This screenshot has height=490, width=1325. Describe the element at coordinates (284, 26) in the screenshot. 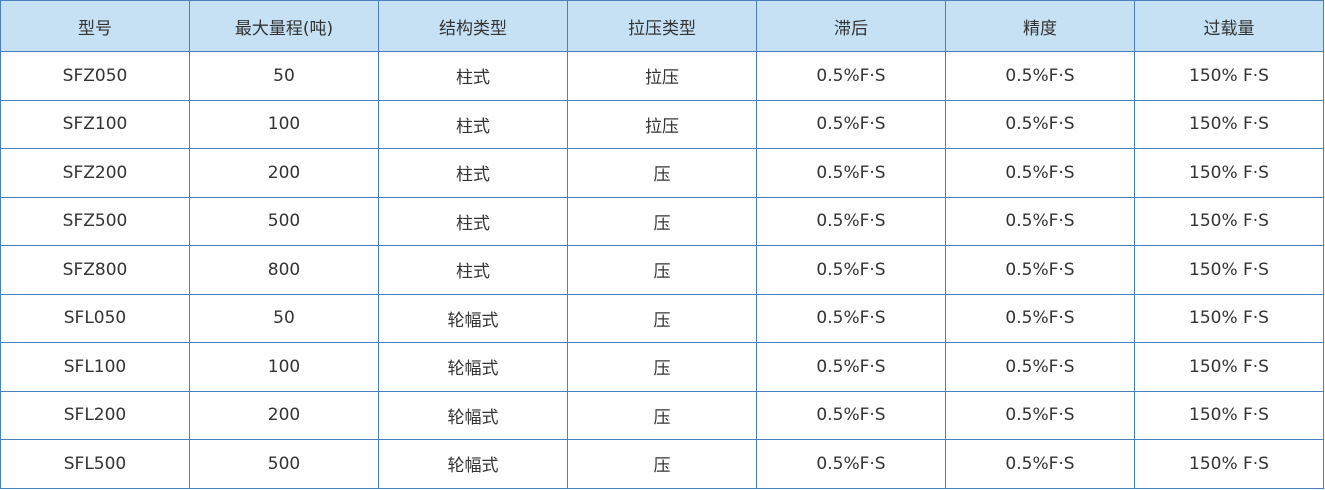

I see `column-header: 最大量程(吨)` at that location.